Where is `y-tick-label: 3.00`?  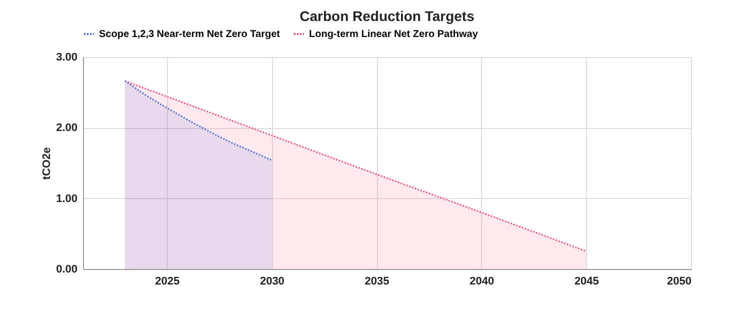 y-tick-label: 3.00 is located at coordinates (67, 58).